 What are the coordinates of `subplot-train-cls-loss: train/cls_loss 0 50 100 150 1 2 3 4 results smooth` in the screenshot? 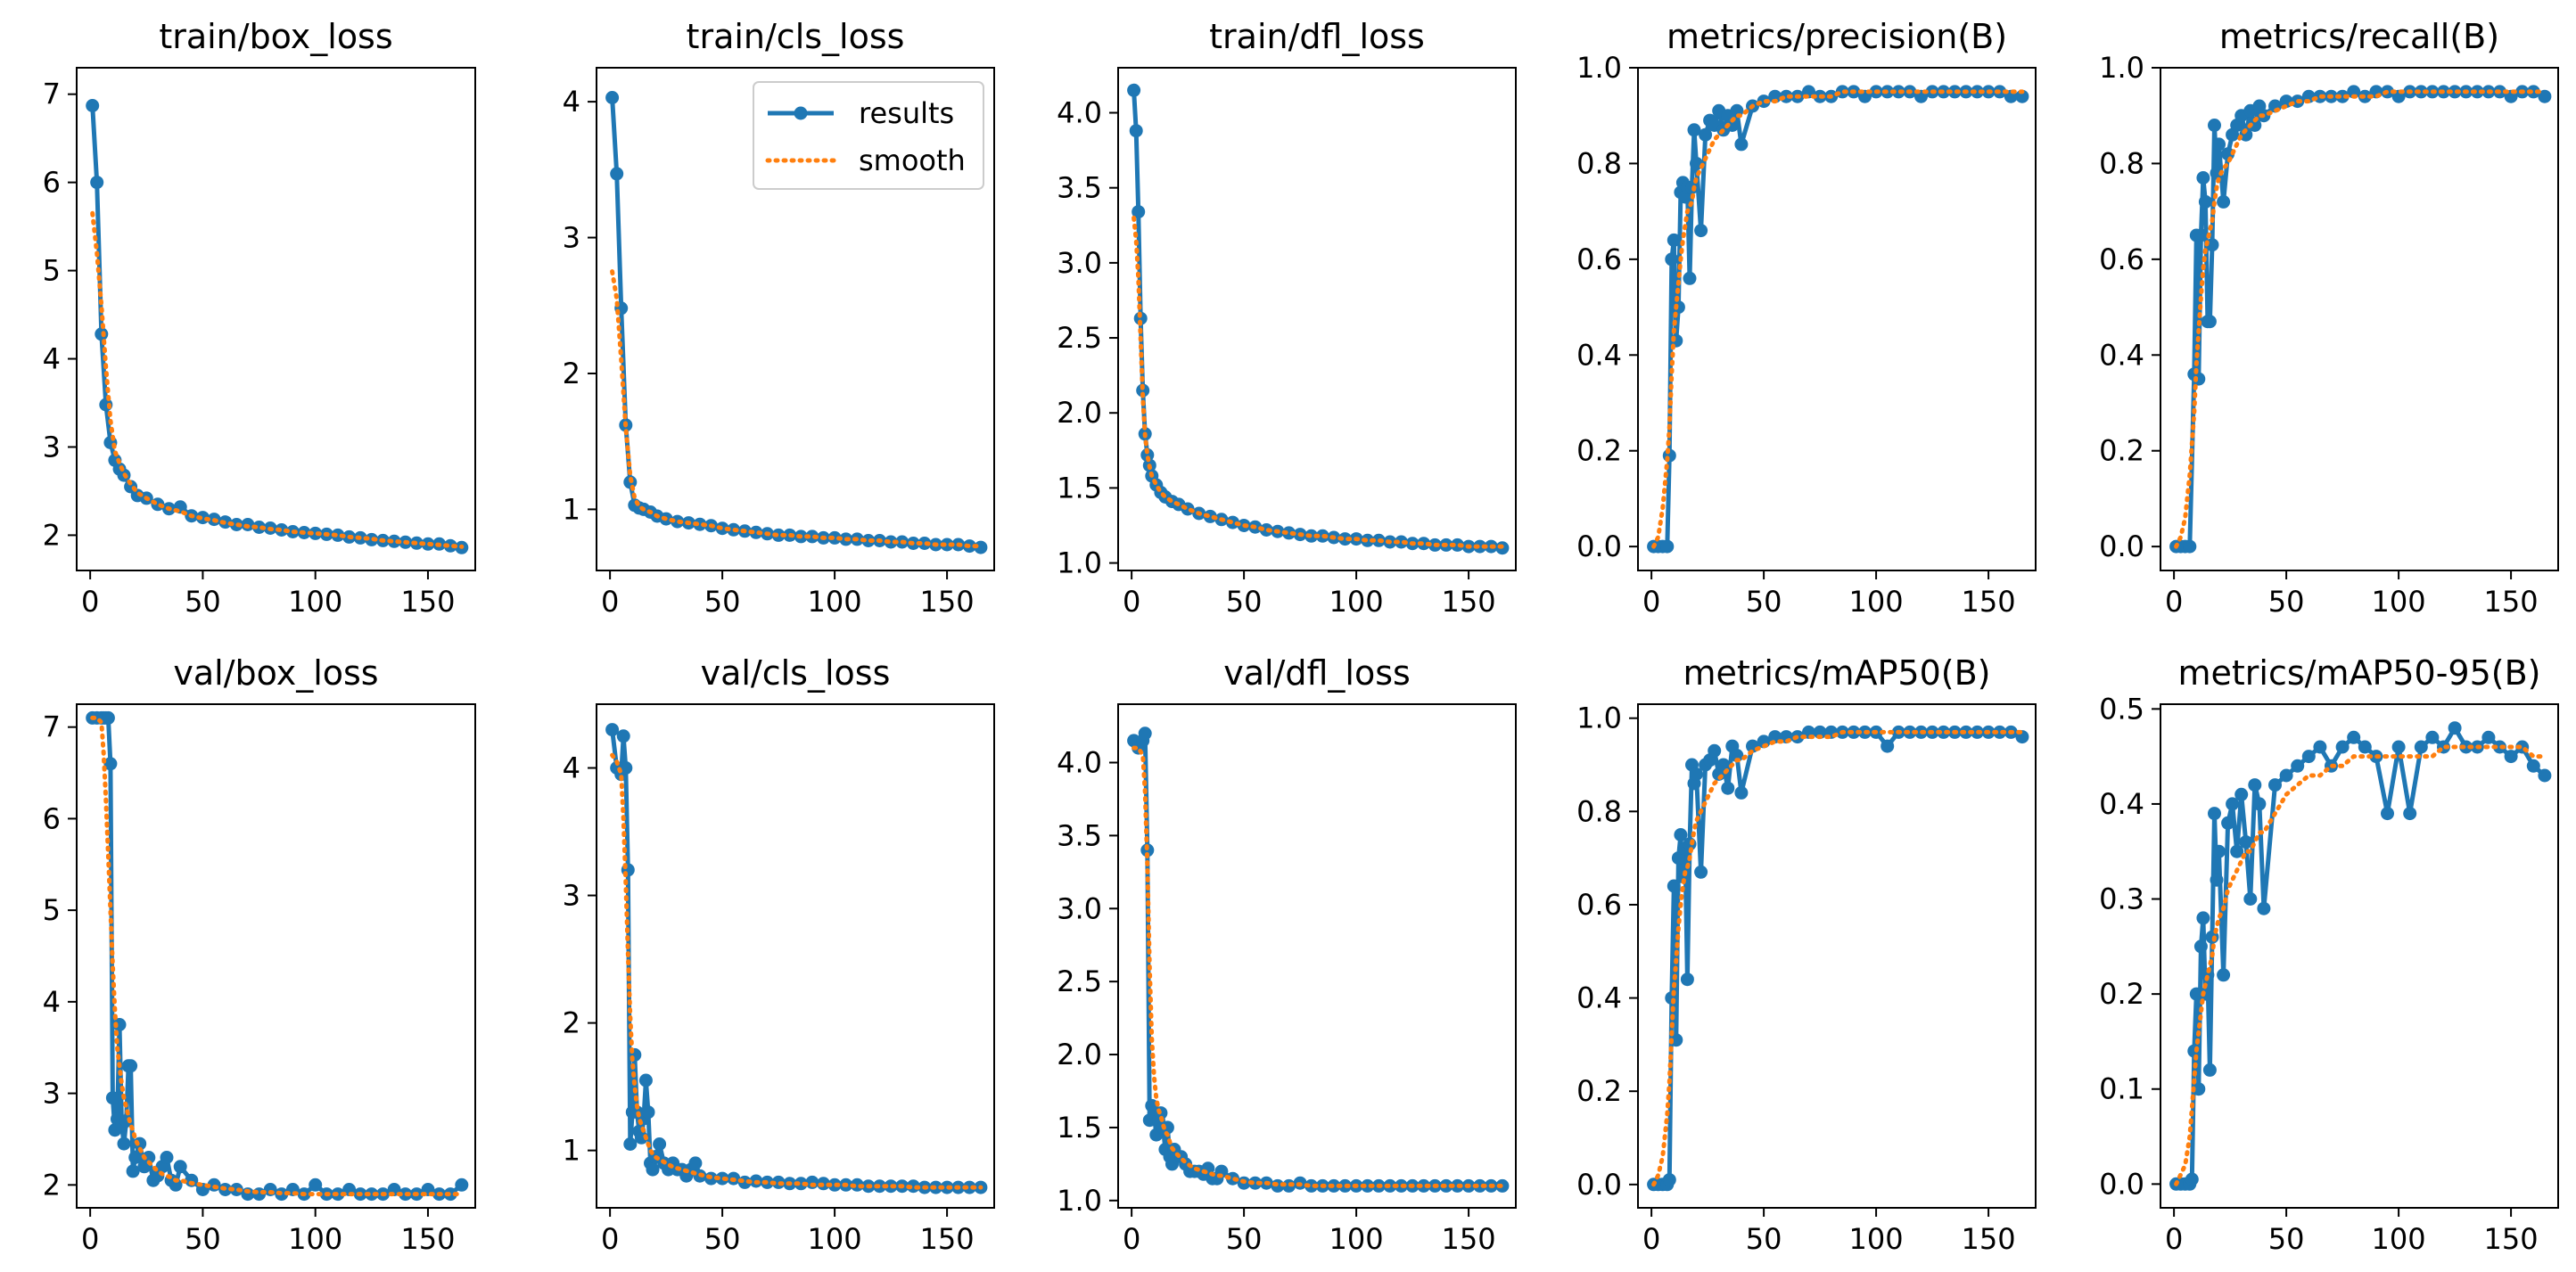 It's located at (779, 318).